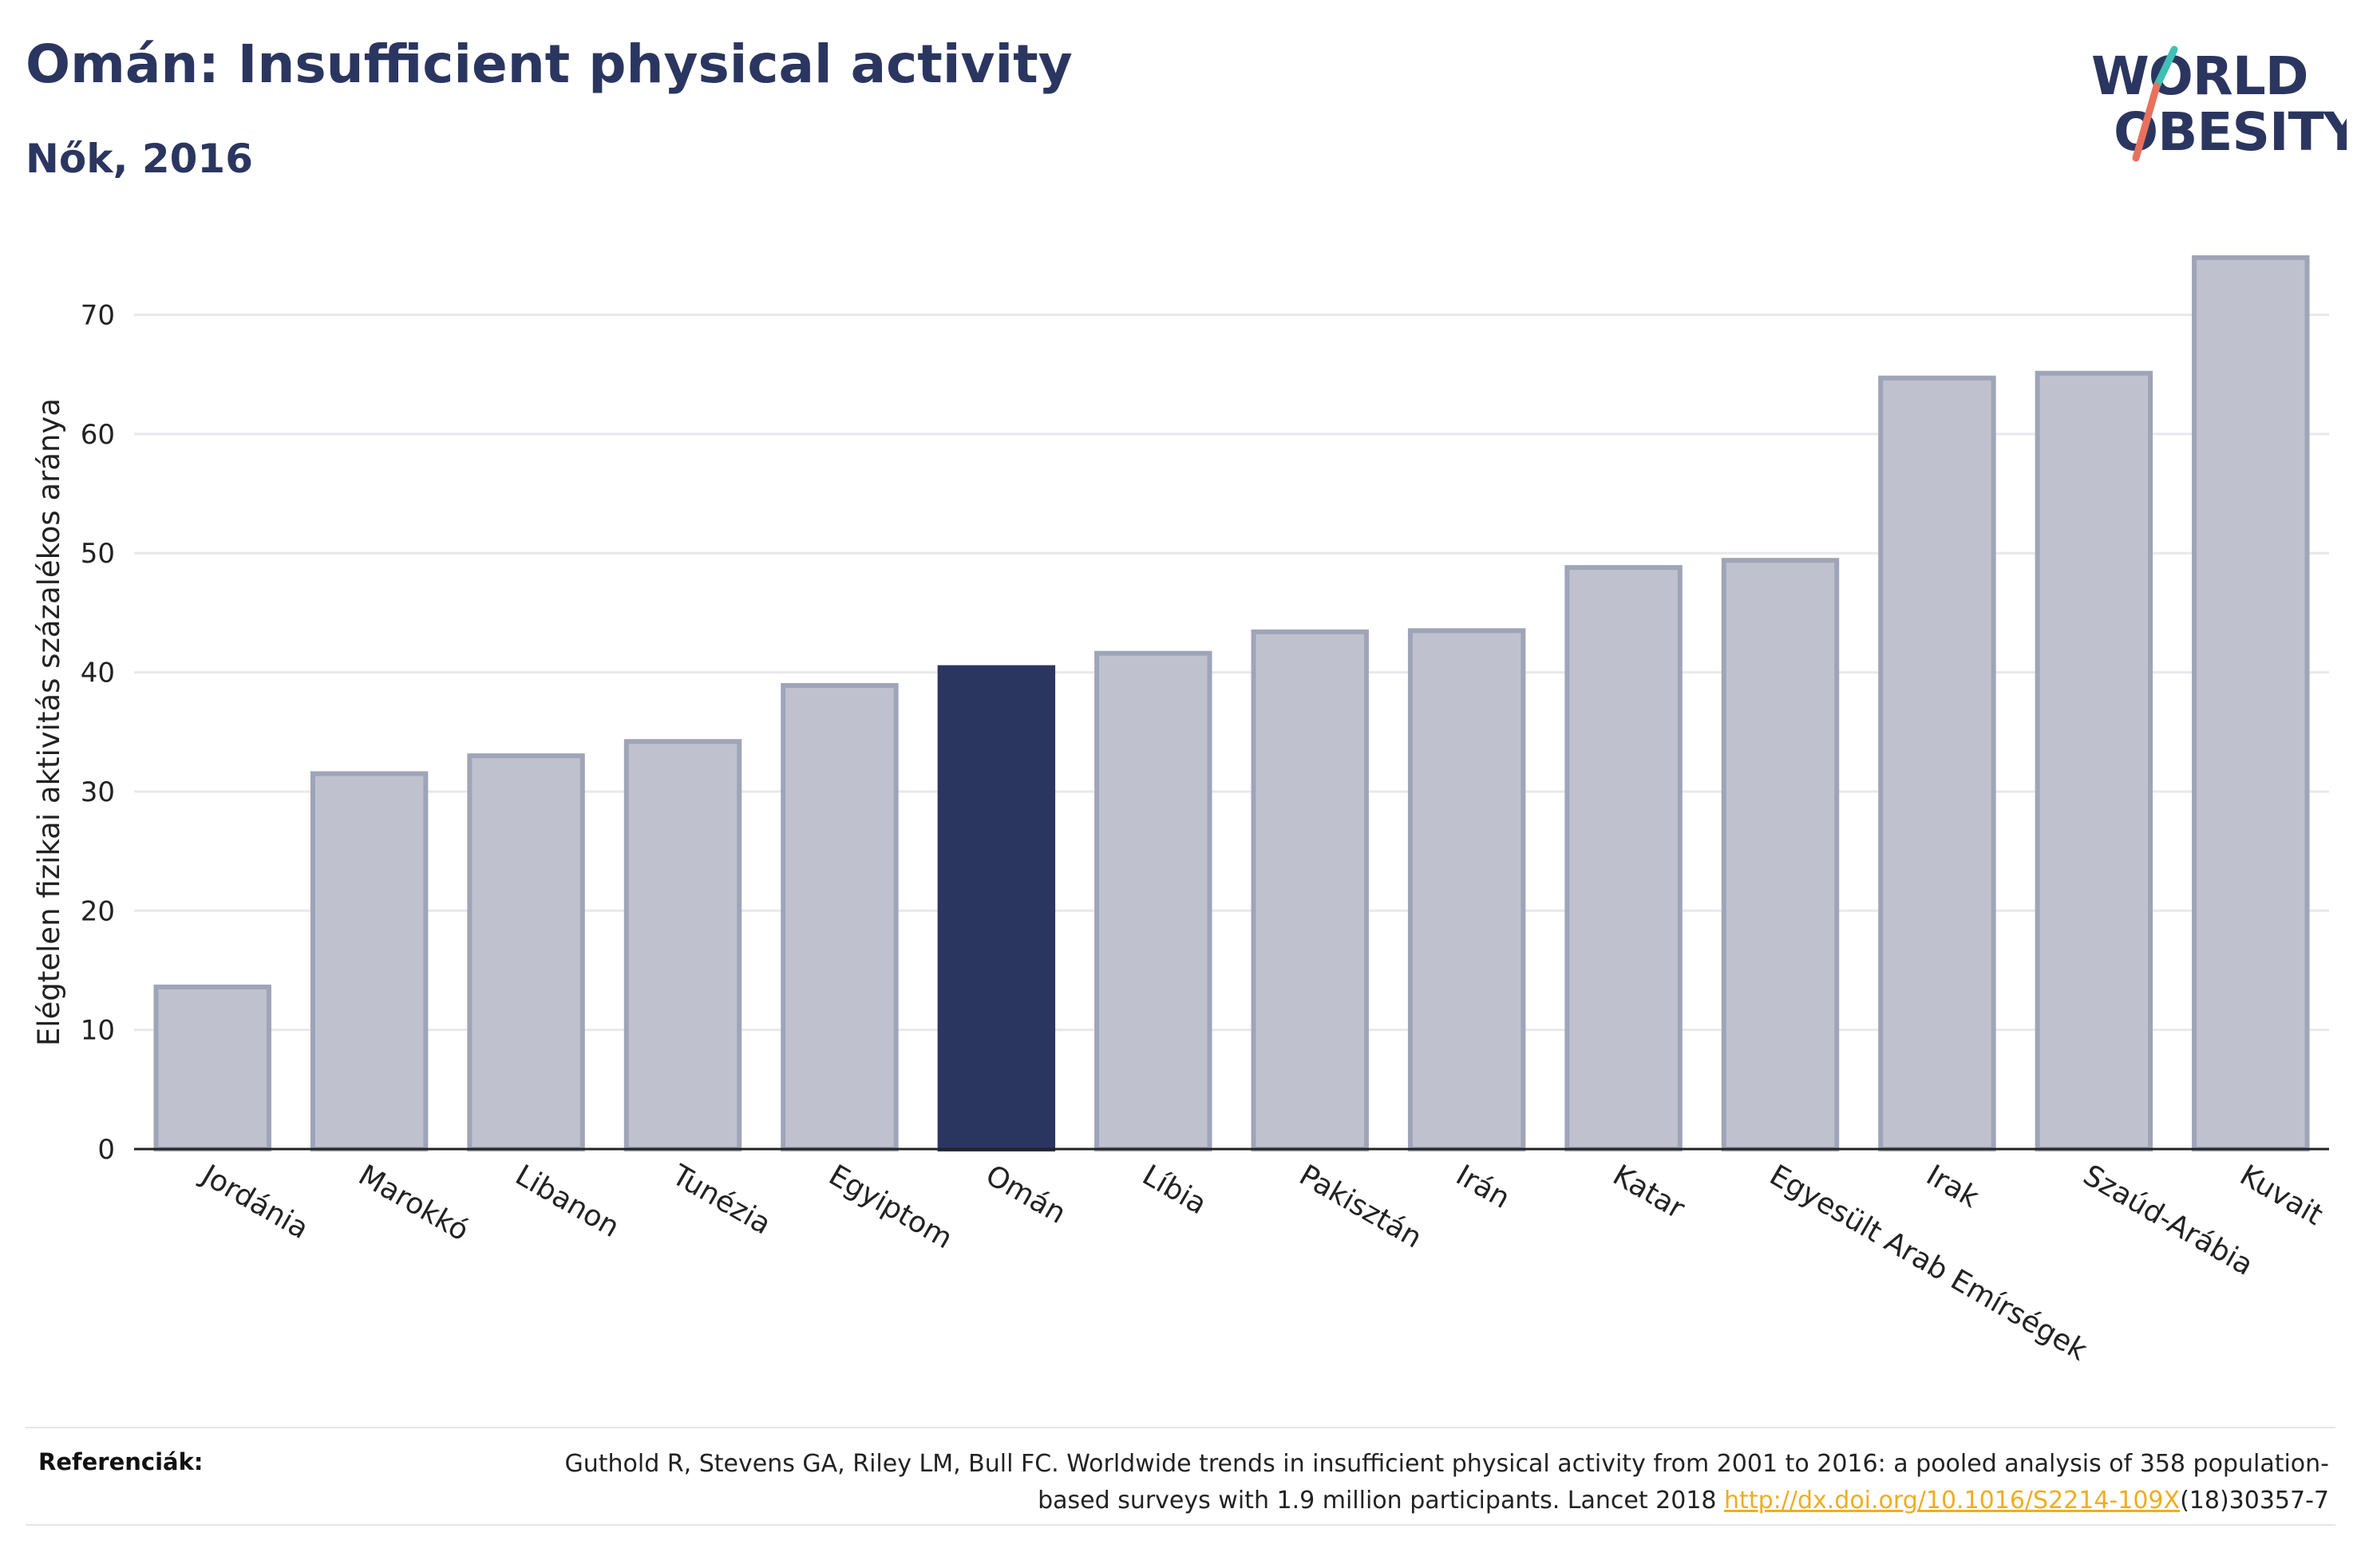 The image size is (2361, 1568). I want to click on x-tick-label: Pakisztán, so click(1360, 1206).